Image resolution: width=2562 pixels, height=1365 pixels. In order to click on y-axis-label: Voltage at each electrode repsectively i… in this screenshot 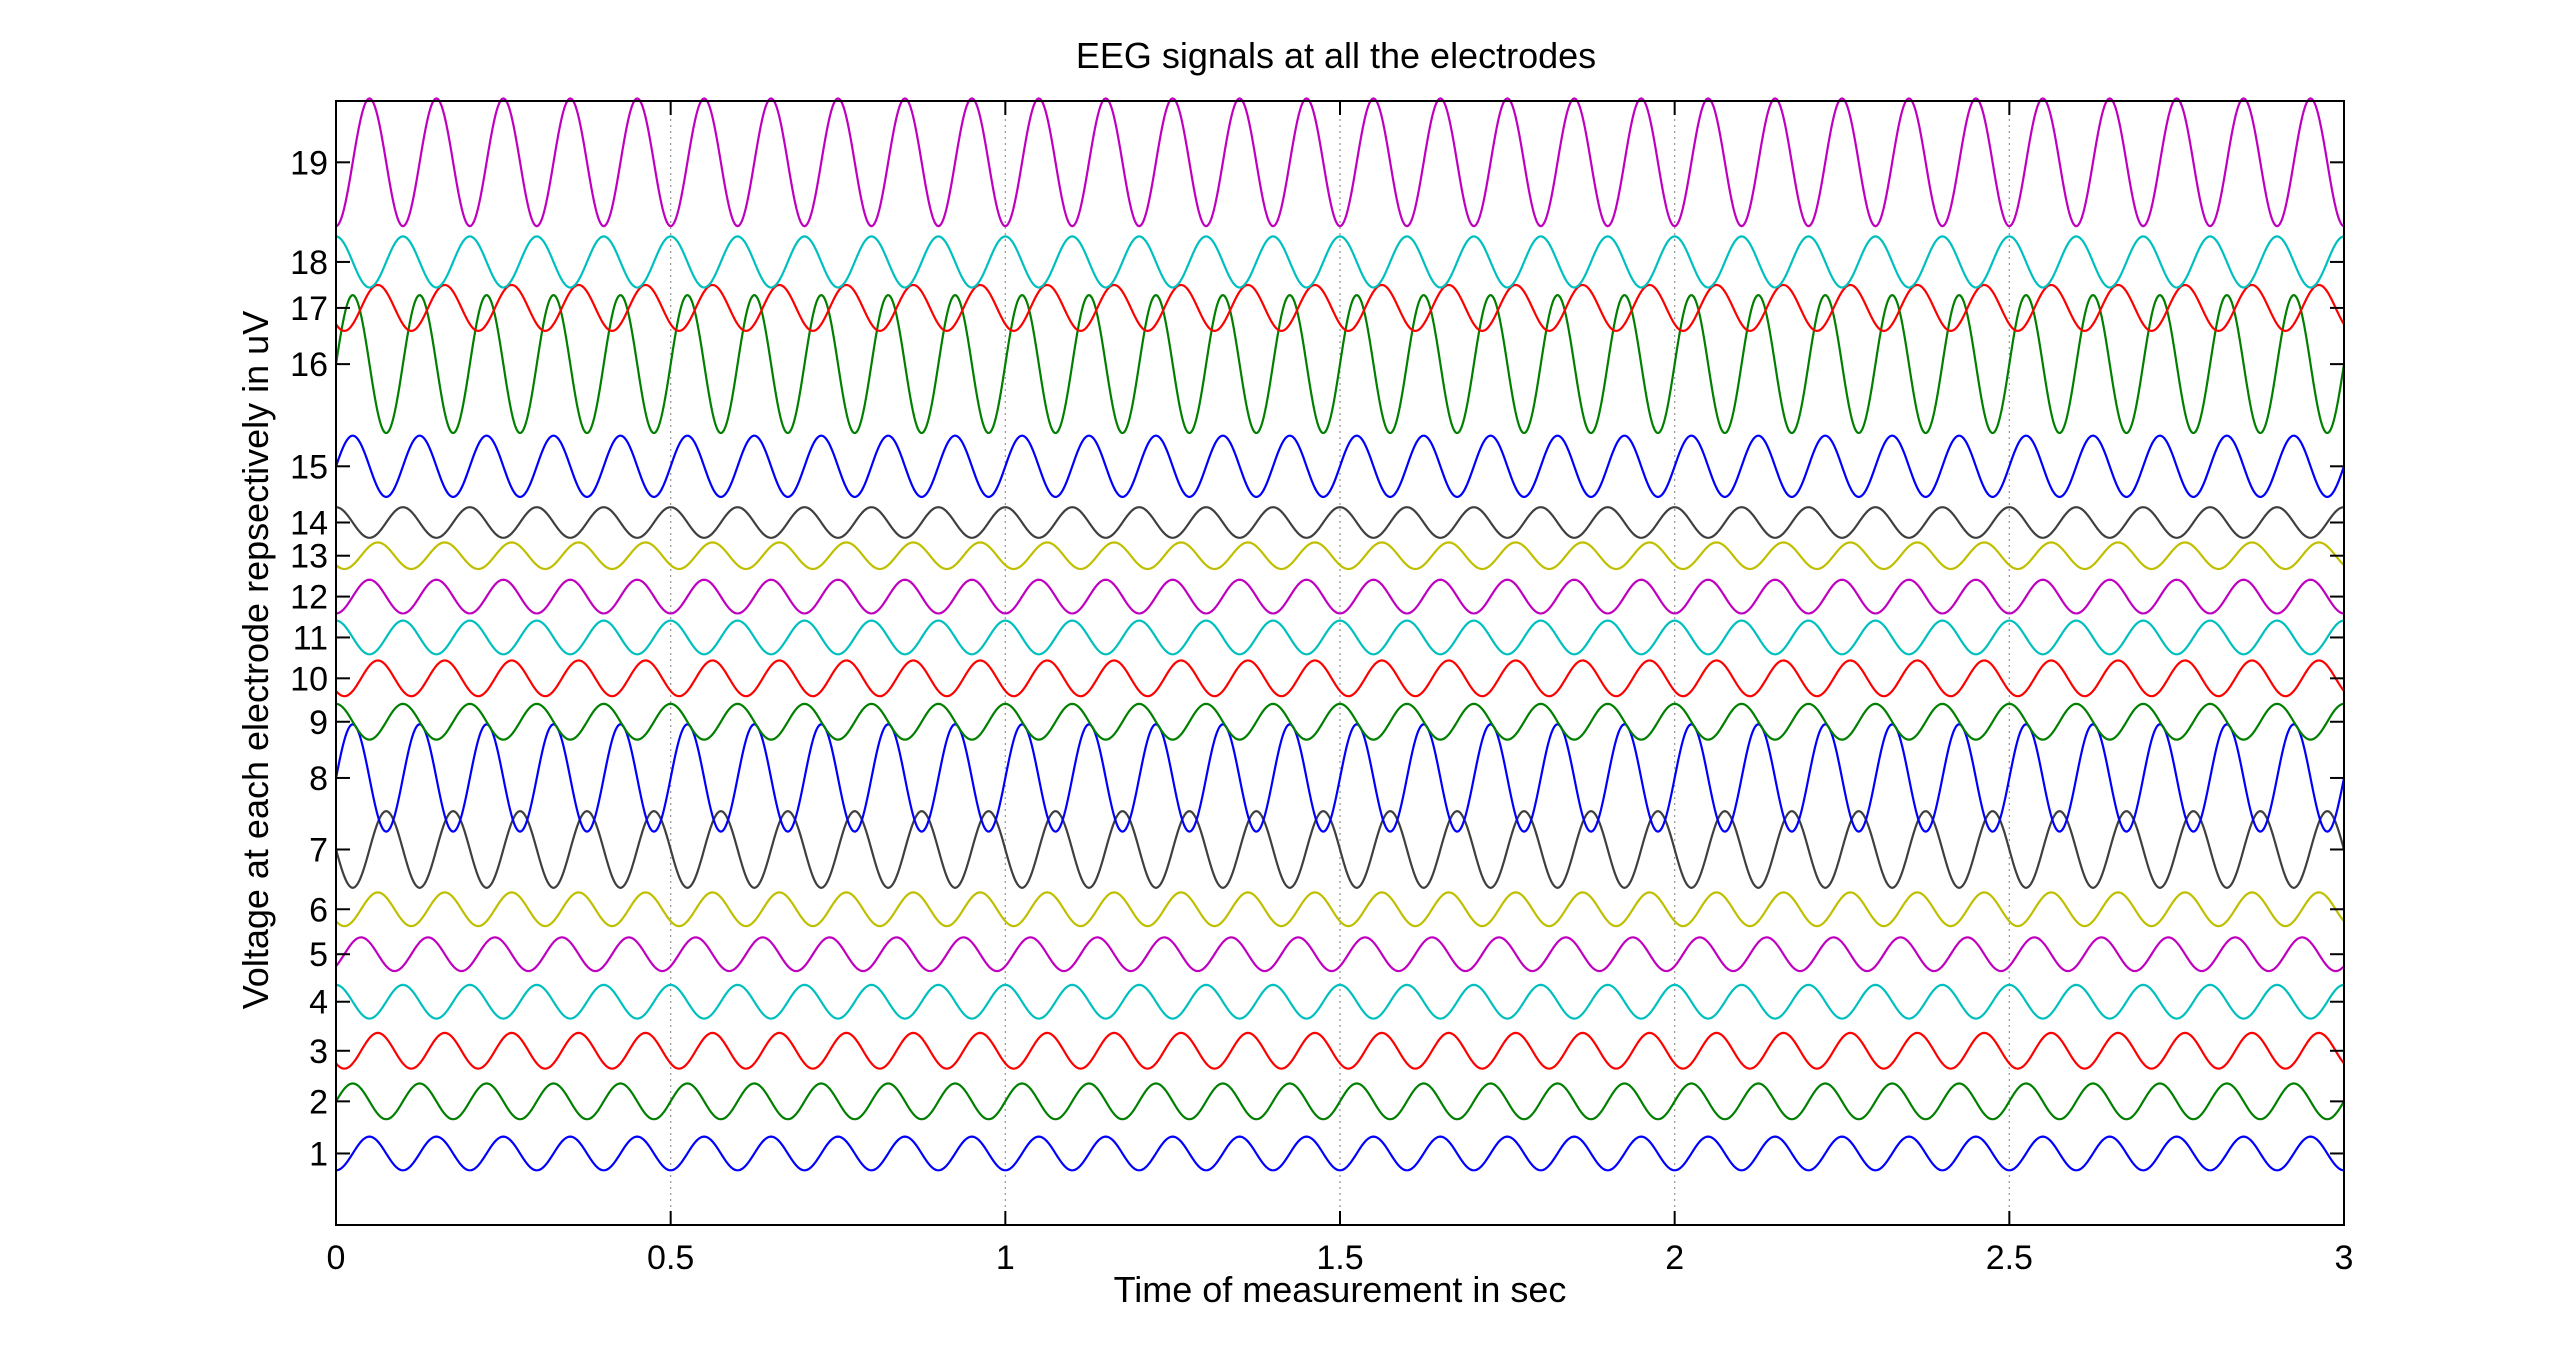, I will do `click(255, 660)`.